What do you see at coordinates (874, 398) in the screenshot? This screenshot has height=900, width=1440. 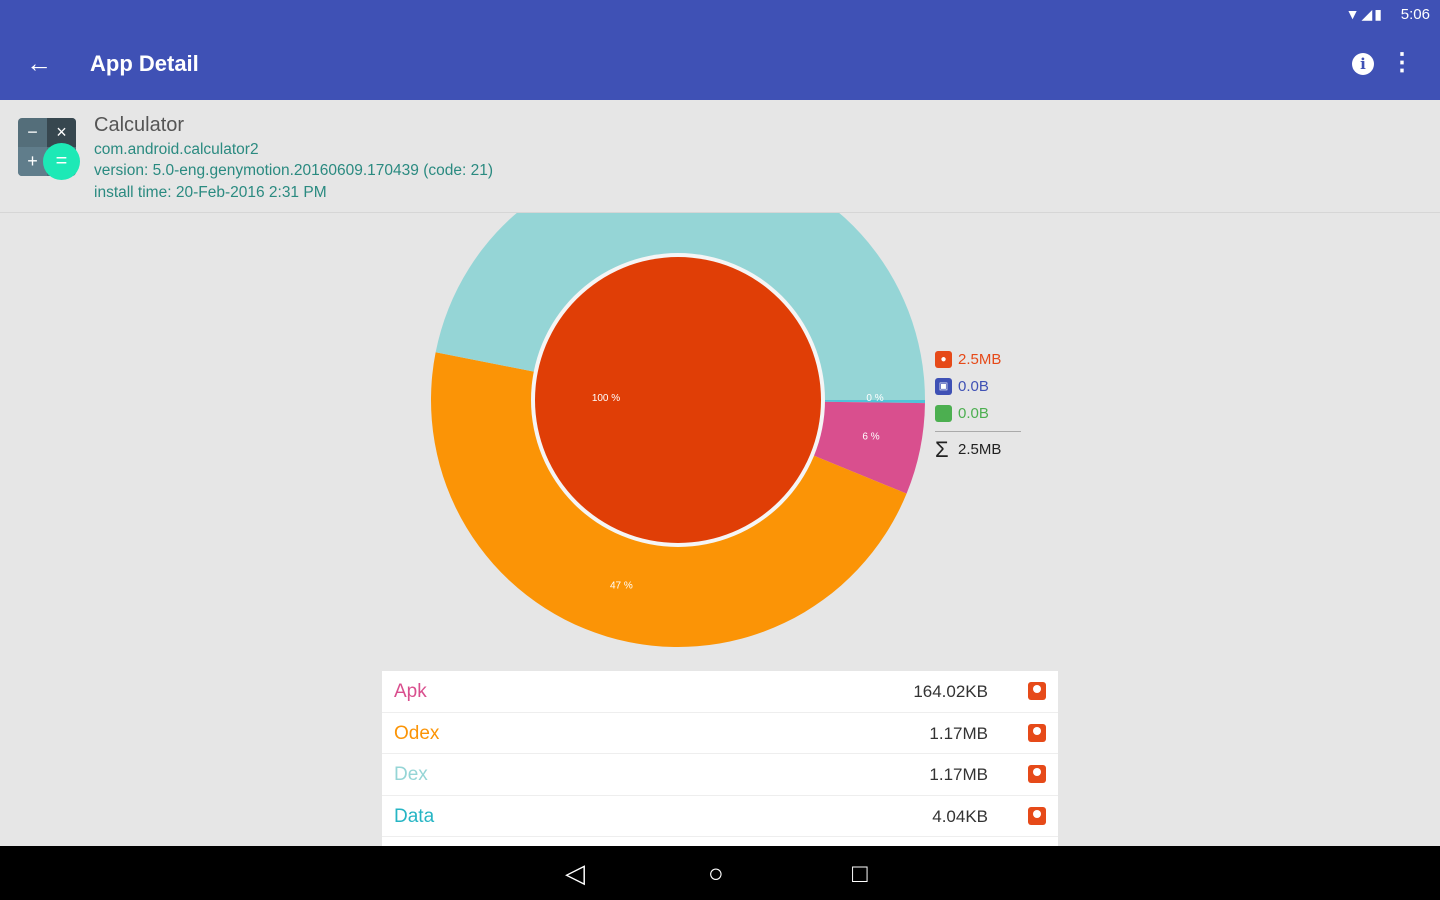 I see `pie-label-data: 0 %` at bounding box center [874, 398].